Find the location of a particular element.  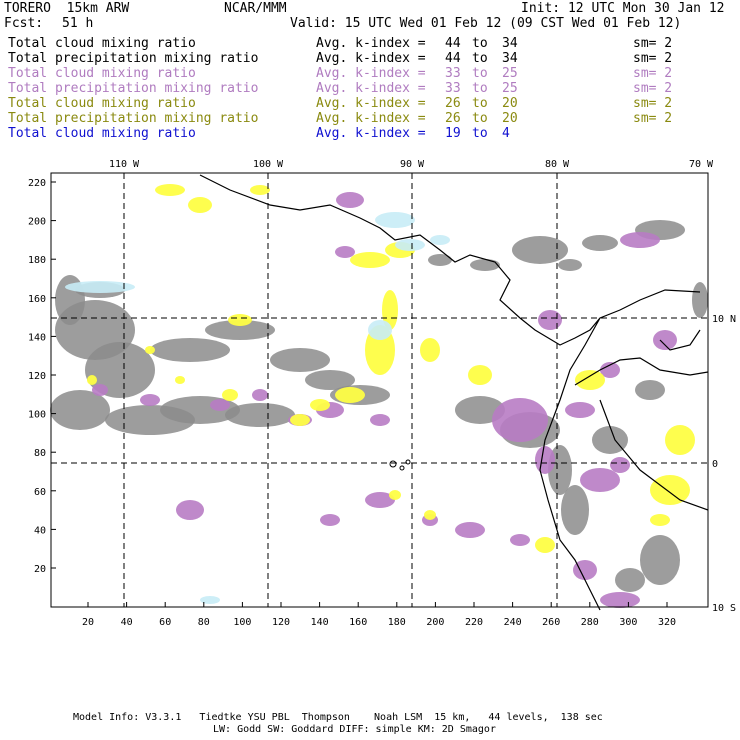

lon-label-70w: 70 W is located at coordinates (701, 164).